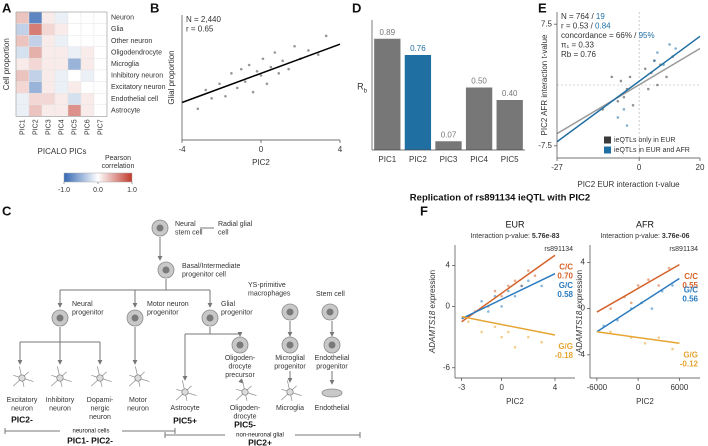 This screenshot has height=446, width=708. I want to click on col-label: PIC5, so click(74, 127).